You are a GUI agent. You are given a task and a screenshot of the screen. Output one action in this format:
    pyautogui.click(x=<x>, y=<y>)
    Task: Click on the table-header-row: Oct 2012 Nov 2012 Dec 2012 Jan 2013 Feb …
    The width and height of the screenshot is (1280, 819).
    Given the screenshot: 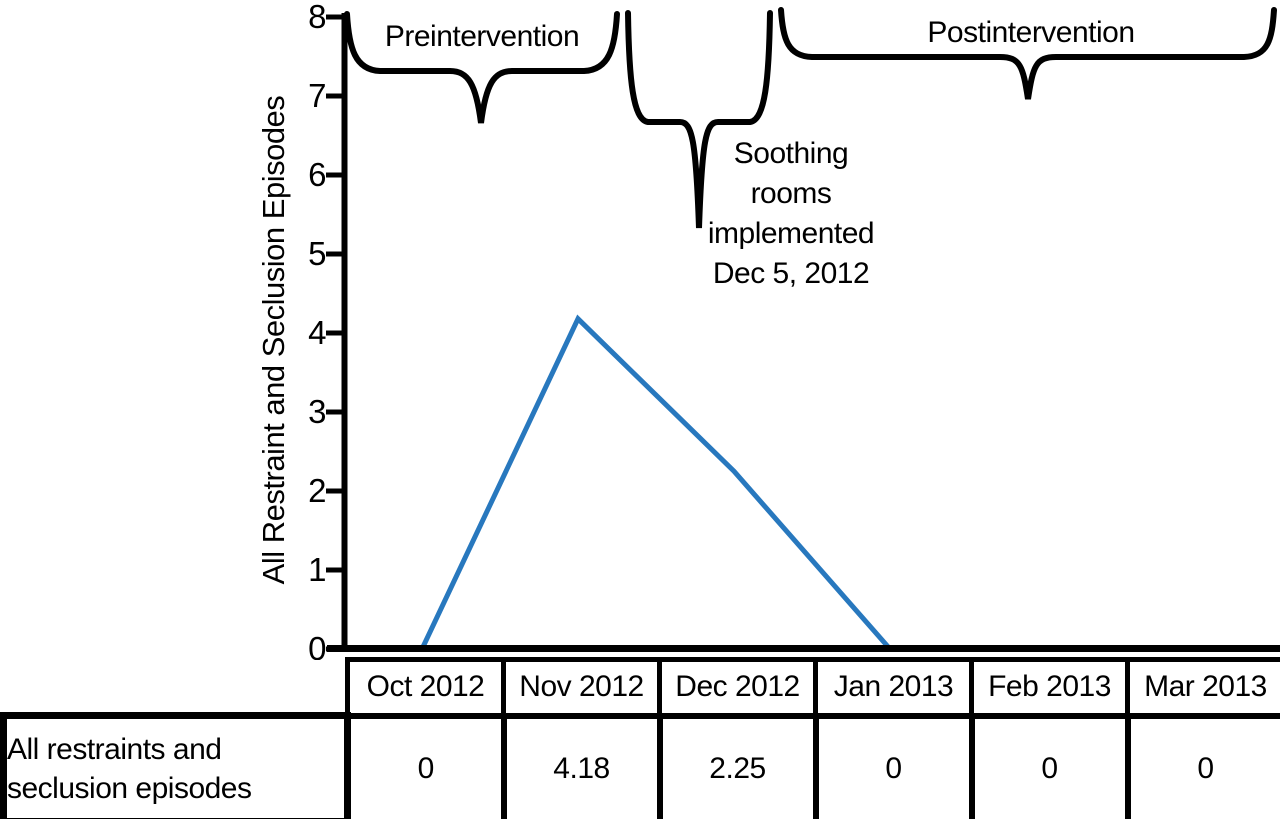 What is the action you would take?
    pyautogui.click(x=641, y=687)
    